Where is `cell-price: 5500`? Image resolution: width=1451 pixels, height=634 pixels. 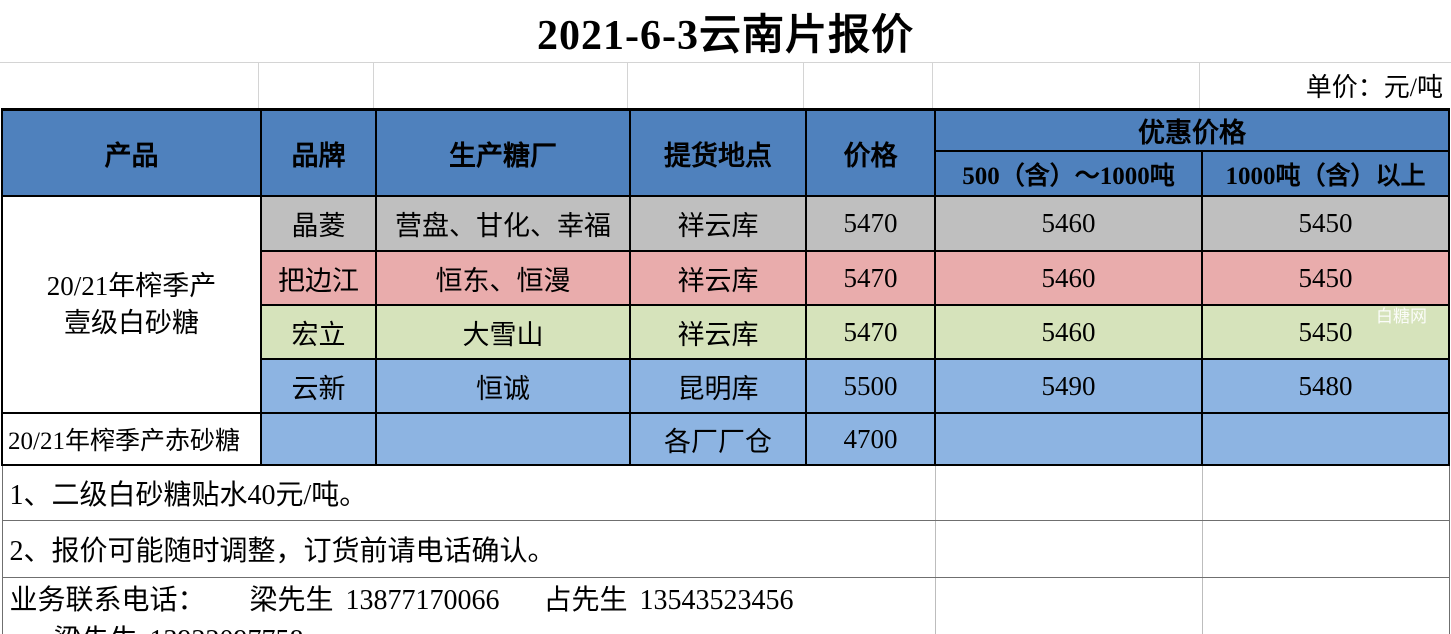
cell-price: 5500 is located at coordinates (870, 386).